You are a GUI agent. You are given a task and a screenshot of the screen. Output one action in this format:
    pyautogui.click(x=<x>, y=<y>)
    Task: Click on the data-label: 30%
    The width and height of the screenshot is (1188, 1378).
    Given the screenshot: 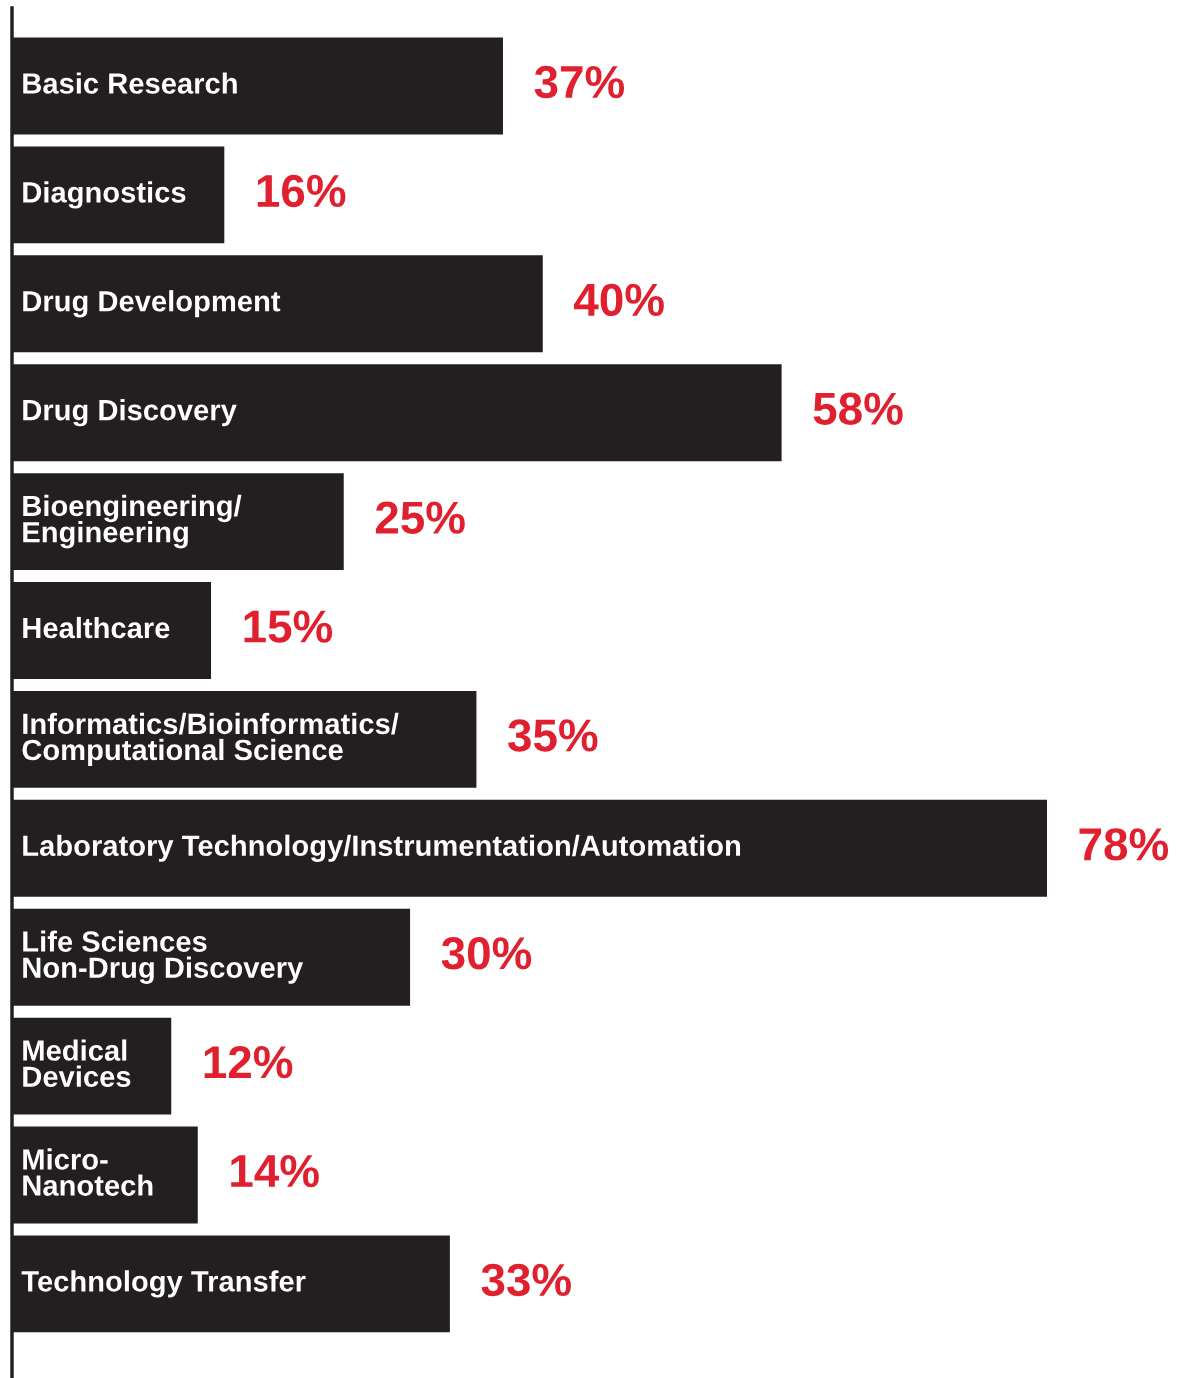 What is the action you would take?
    pyautogui.click(x=486, y=953)
    